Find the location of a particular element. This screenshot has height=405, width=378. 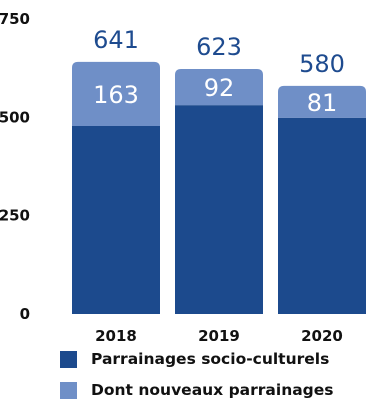

total-label-2020: 580 is located at coordinates (322, 64).